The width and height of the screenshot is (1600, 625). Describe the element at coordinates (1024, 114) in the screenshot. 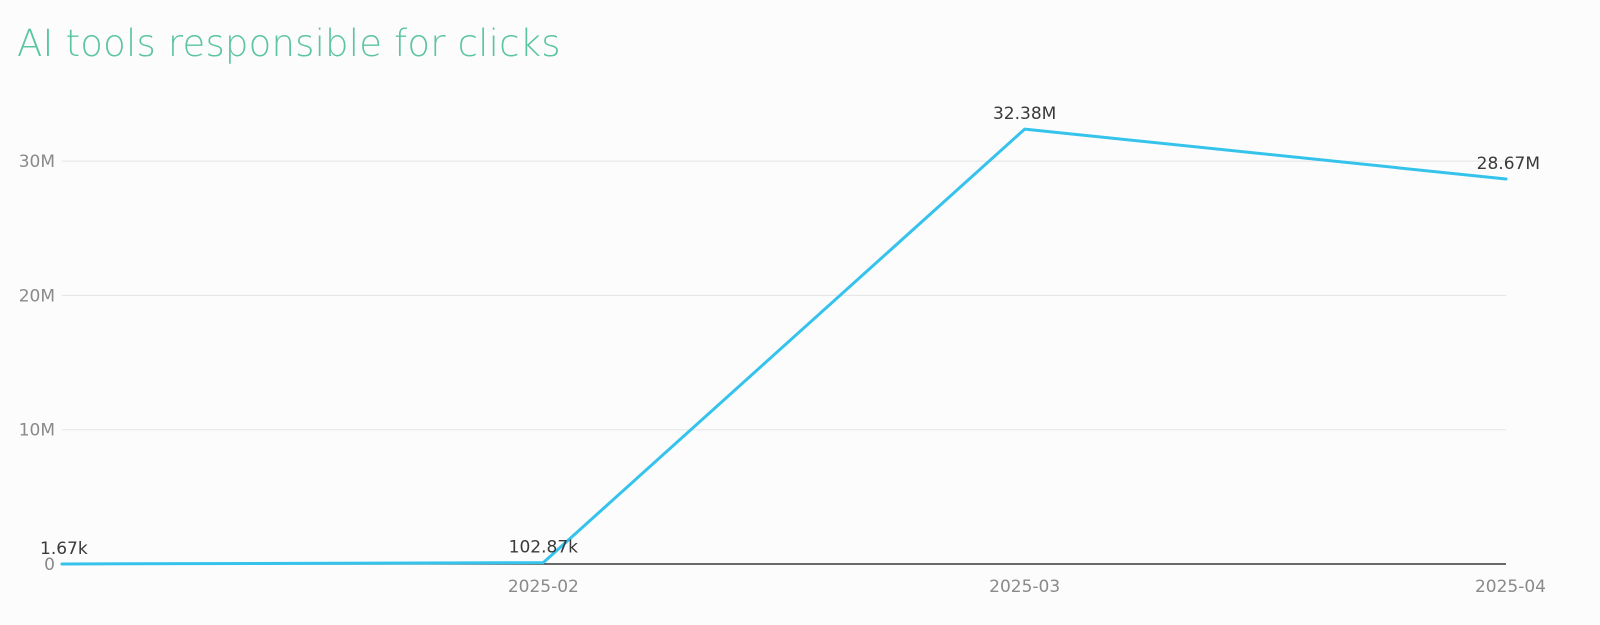

I see `data-label: 32.38M` at that location.